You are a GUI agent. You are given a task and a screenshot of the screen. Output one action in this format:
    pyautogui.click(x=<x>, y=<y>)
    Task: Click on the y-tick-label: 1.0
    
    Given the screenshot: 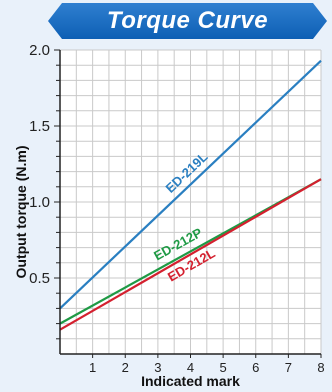 What is the action you would take?
    pyautogui.click(x=39, y=202)
    